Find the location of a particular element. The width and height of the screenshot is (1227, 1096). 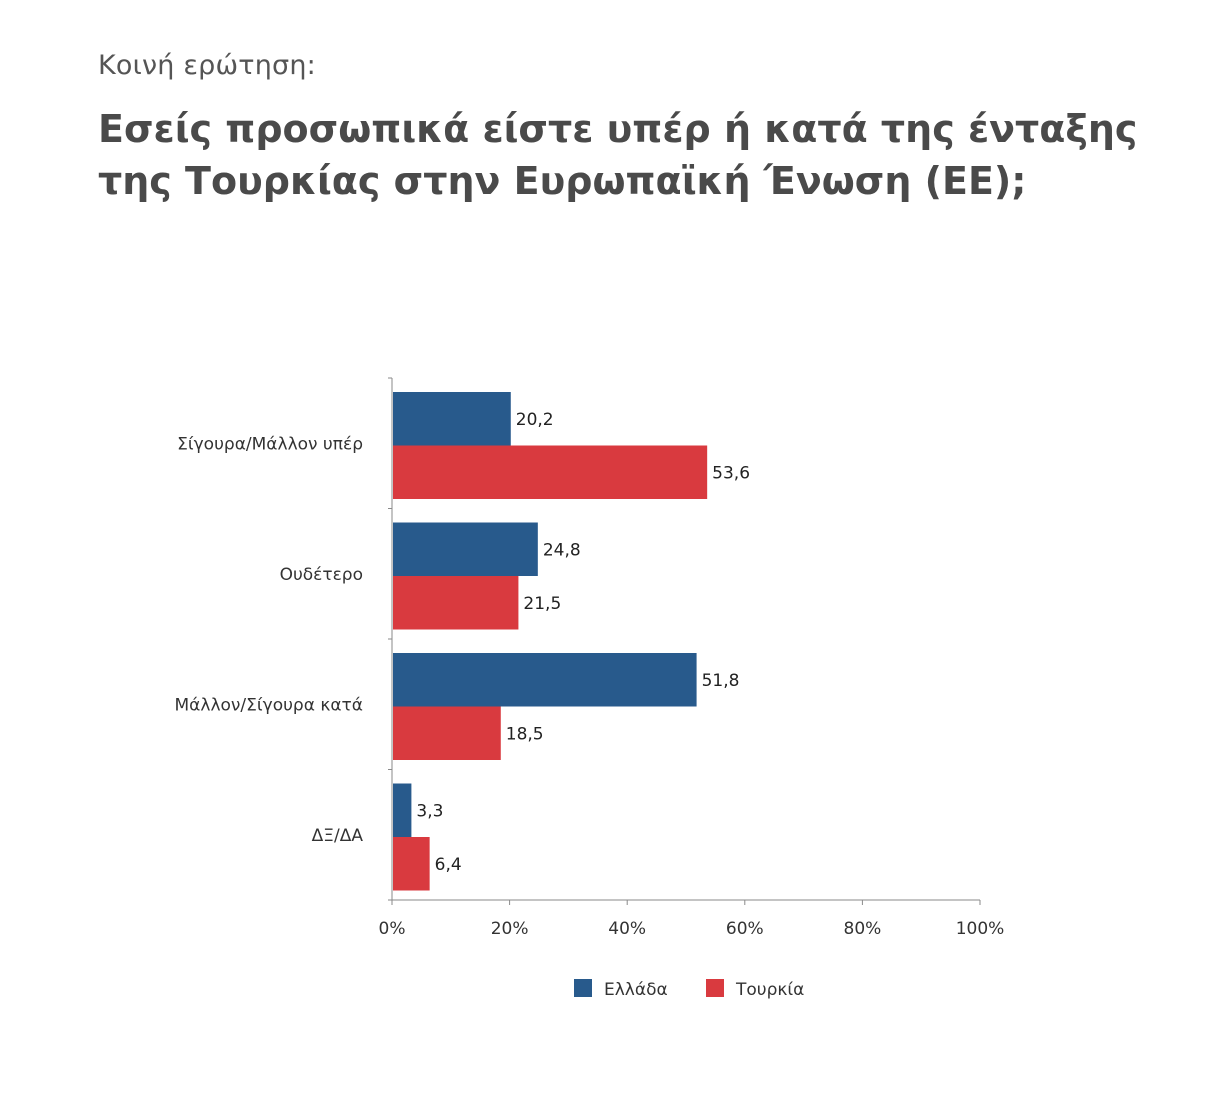

data-label: 20,2 is located at coordinates (535, 420).